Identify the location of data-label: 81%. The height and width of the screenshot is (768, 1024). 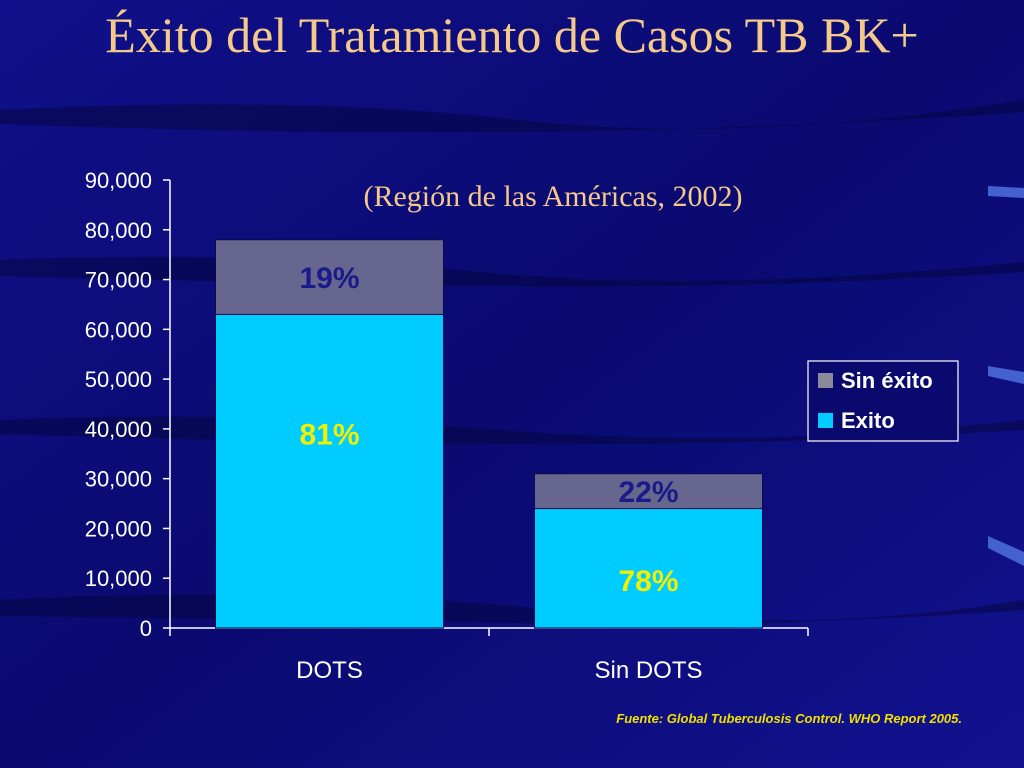
(329, 435).